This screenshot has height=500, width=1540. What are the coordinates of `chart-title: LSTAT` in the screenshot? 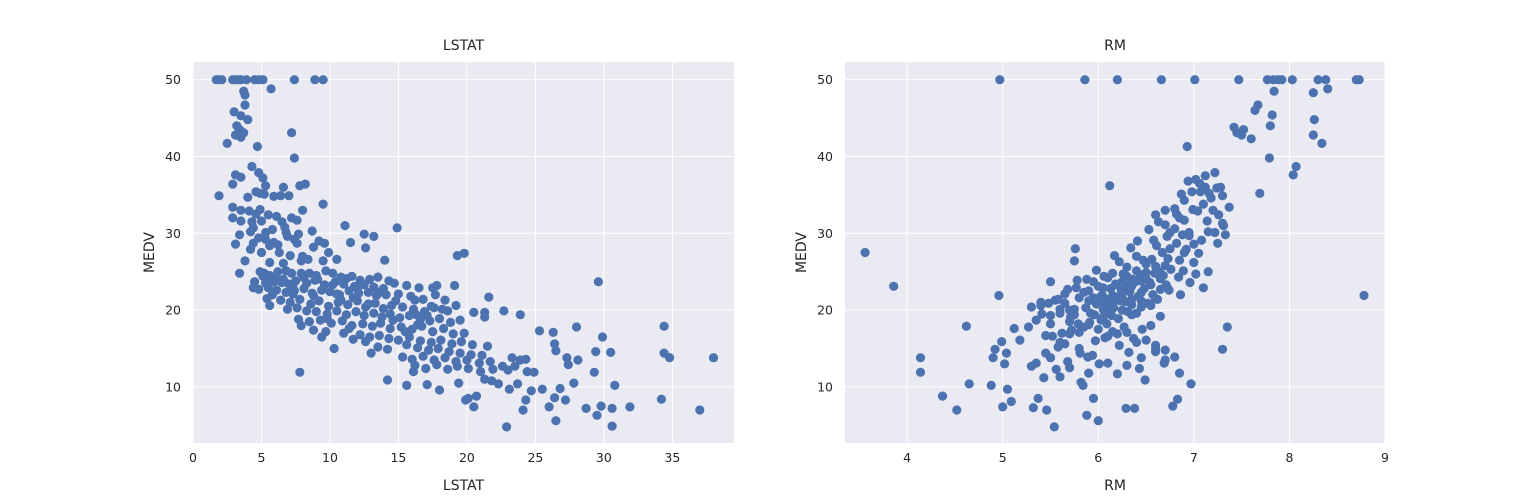 It's located at (464, 46).